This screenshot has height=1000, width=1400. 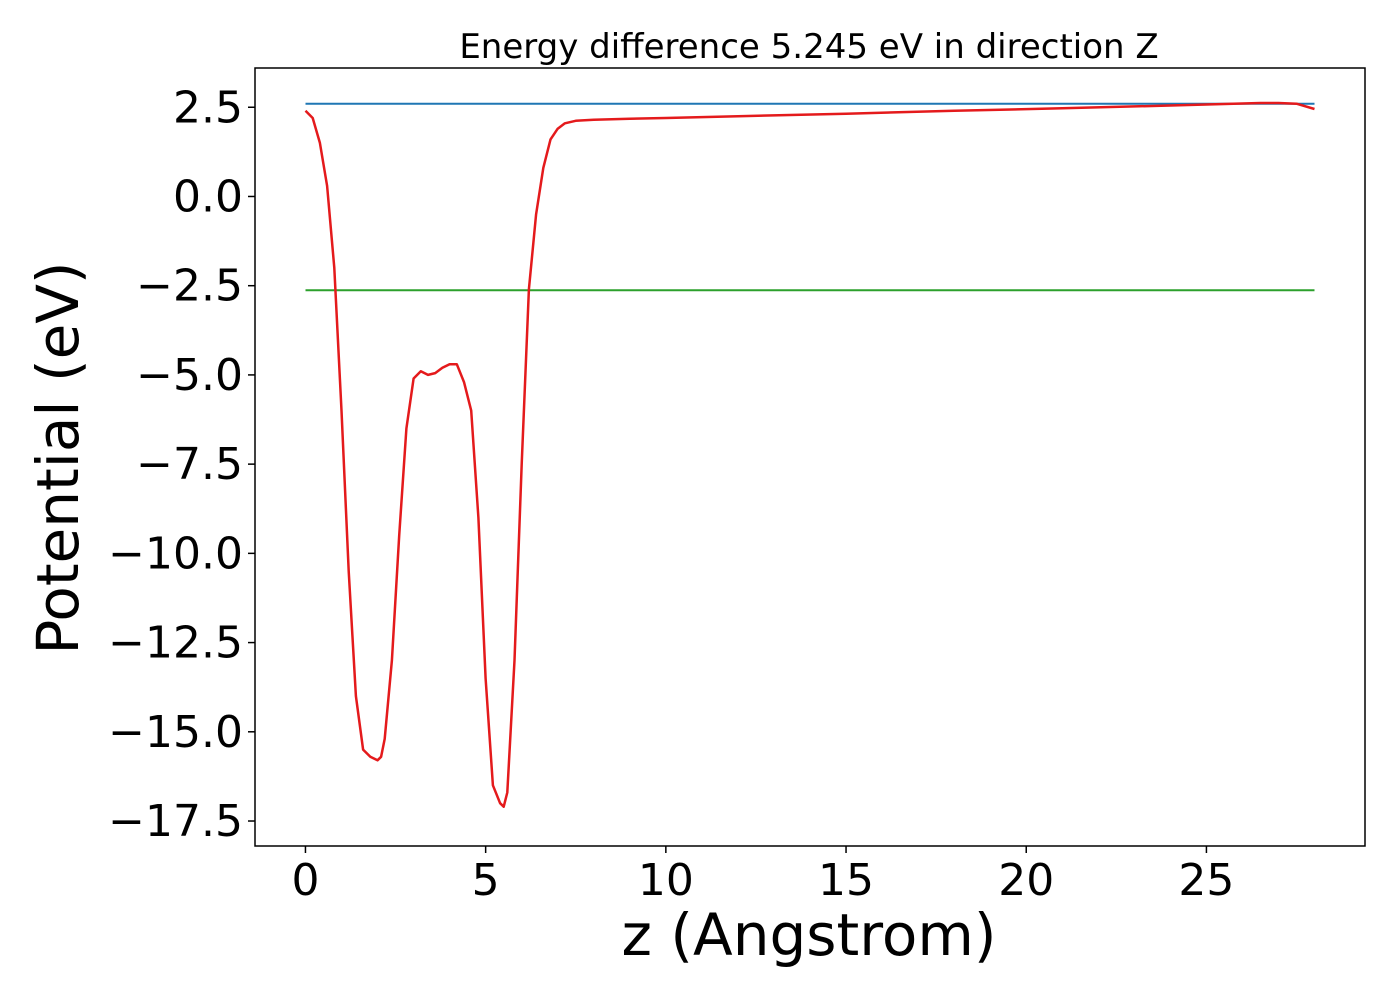 I want to click on y-tick-label: 0.0, so click(x=208, y=196).